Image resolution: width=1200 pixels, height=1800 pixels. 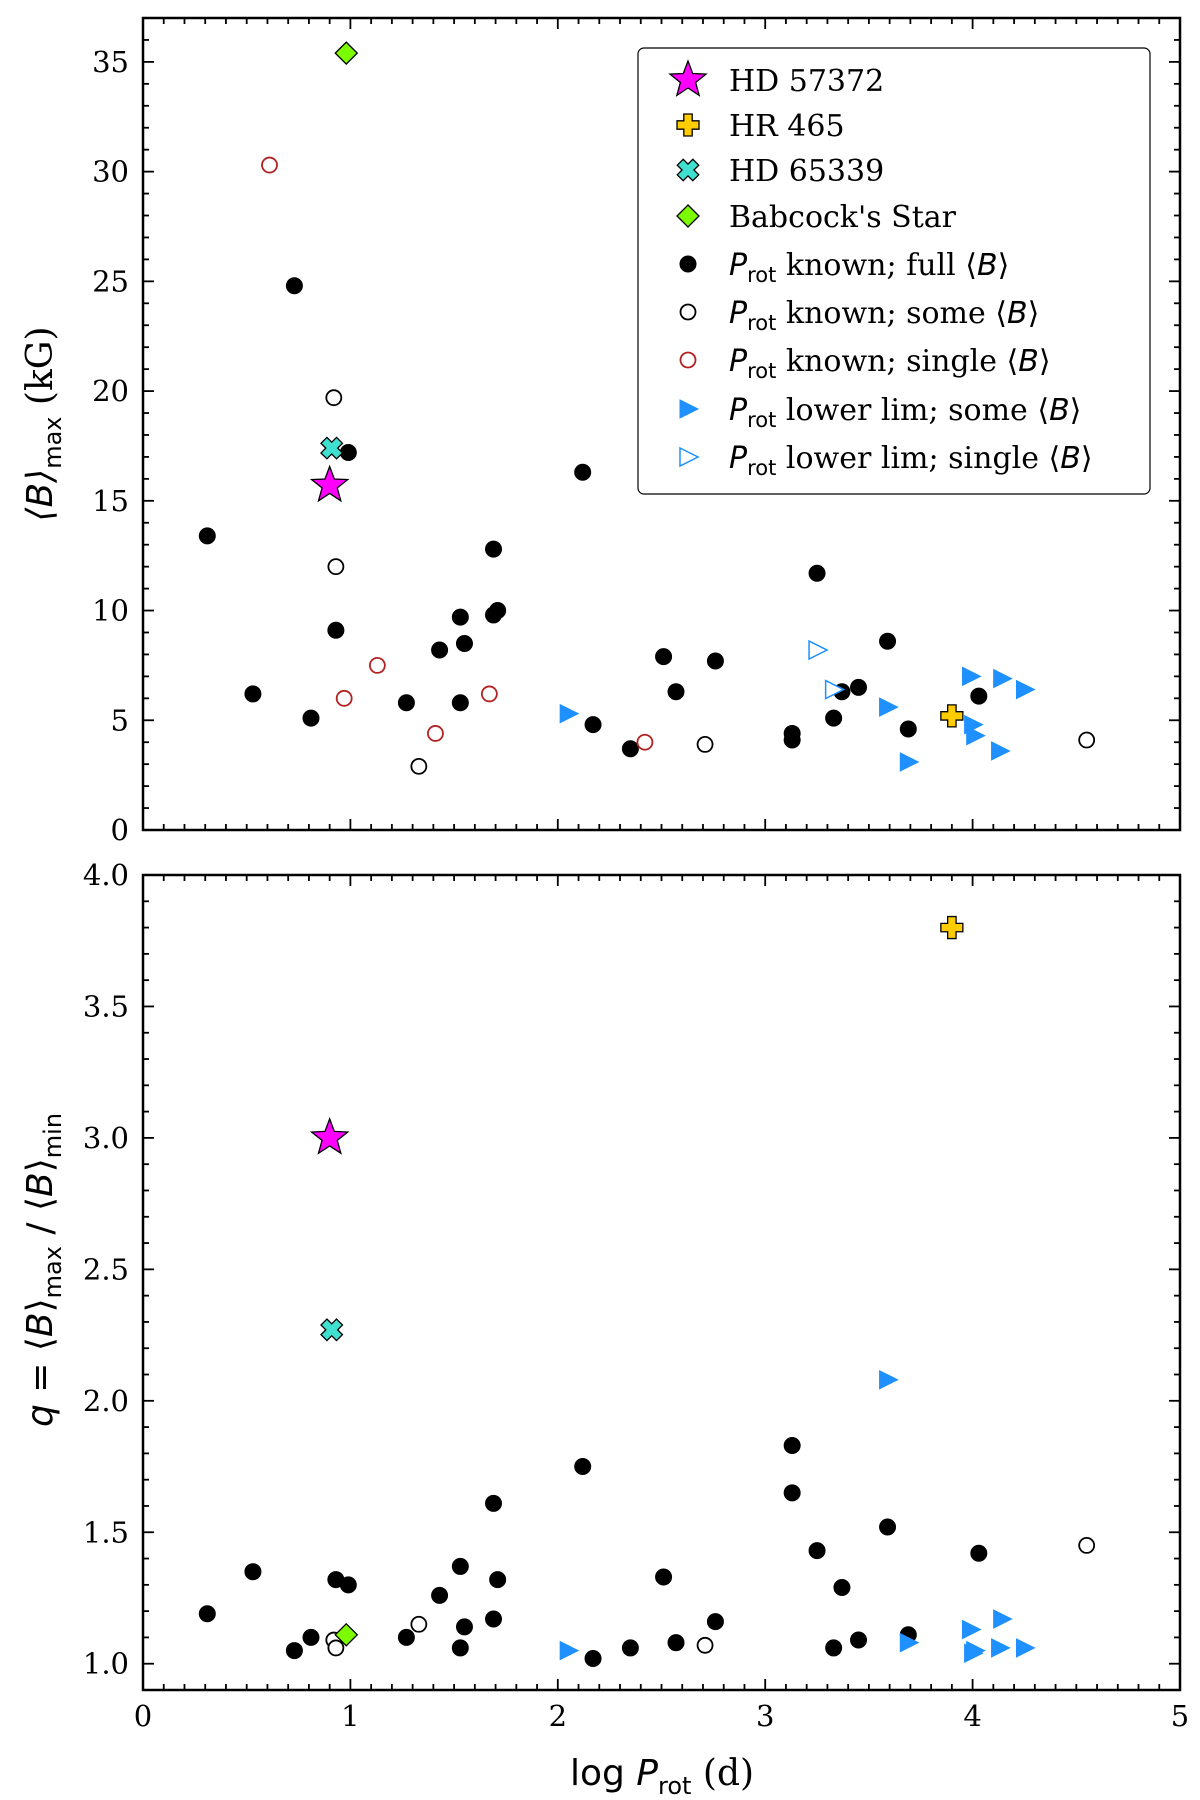 I want to click on y-tick-label: 1.5, so click(x=106, y=1532).